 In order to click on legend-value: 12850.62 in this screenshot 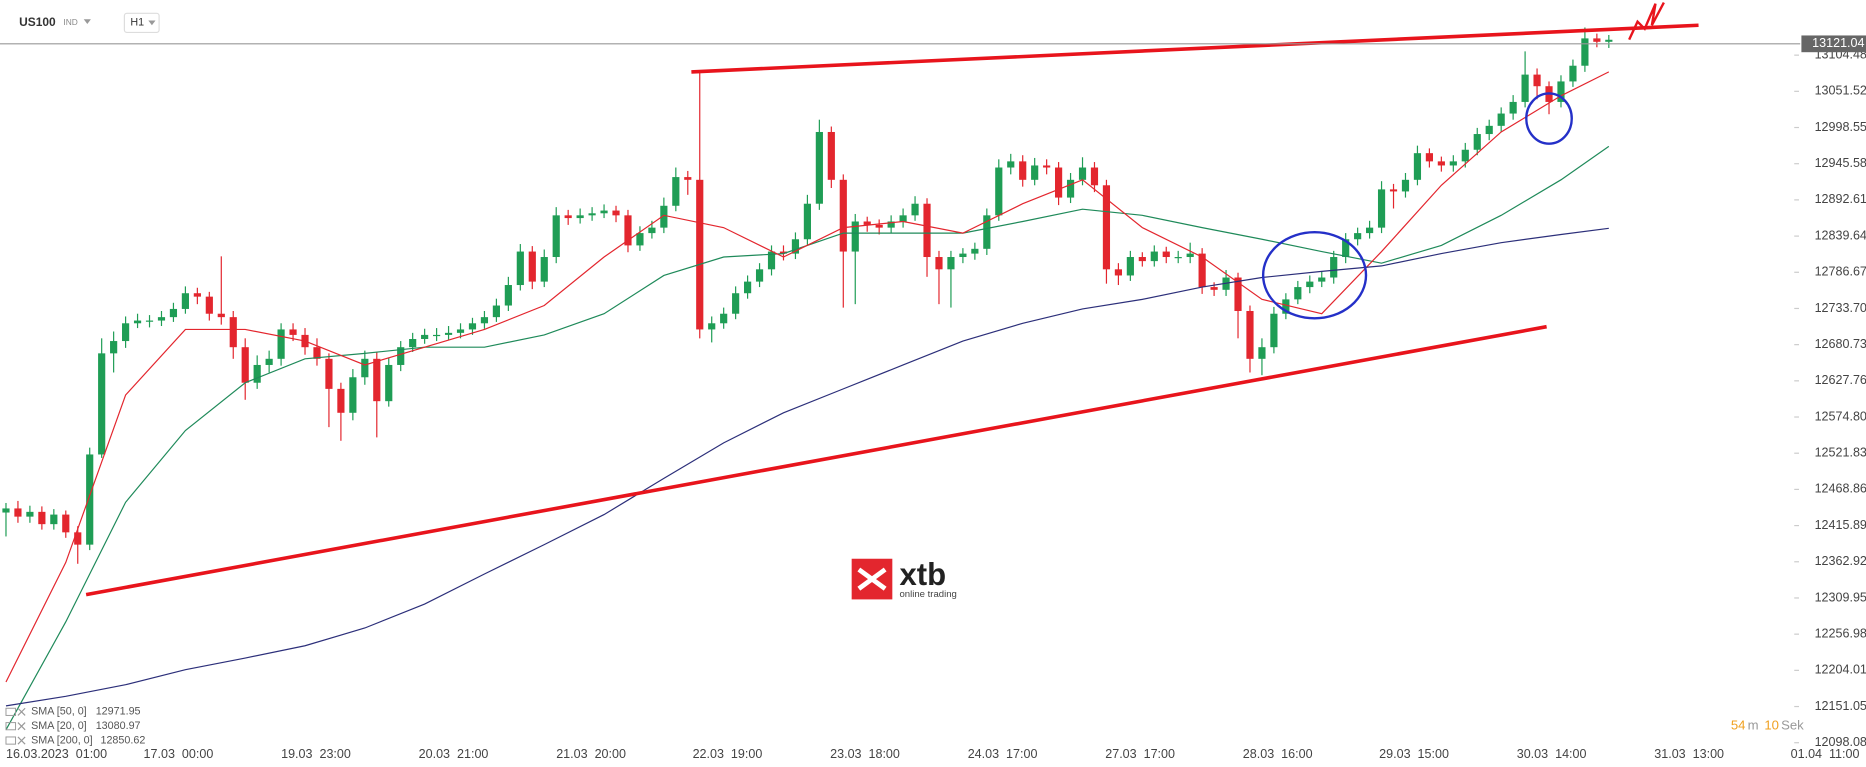, I will do `click(122, 740)`.